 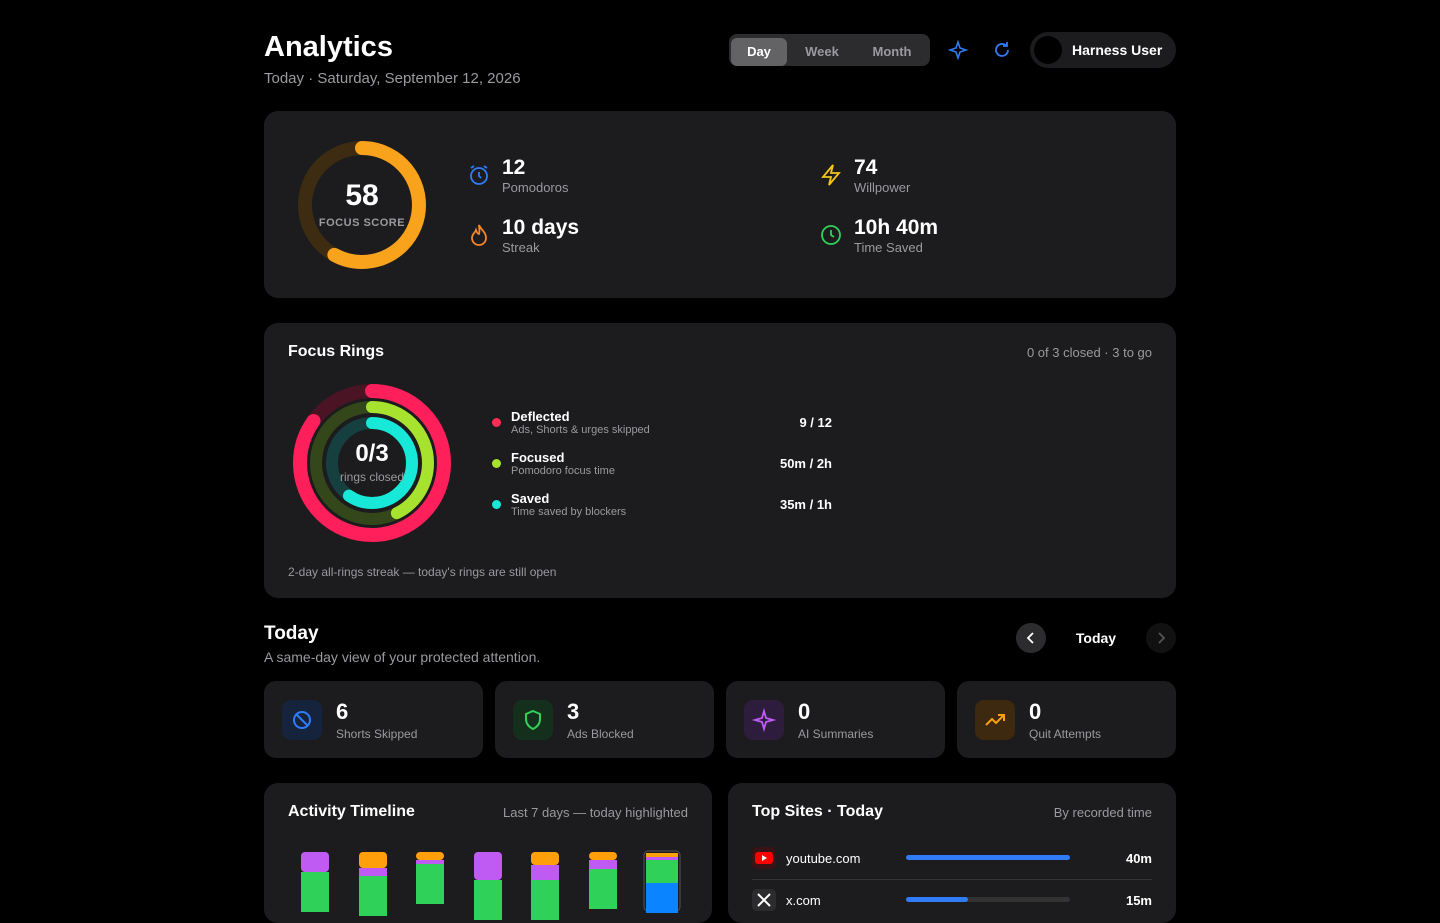 I want to click on day-label: Today, so click(x=1096, y=638).